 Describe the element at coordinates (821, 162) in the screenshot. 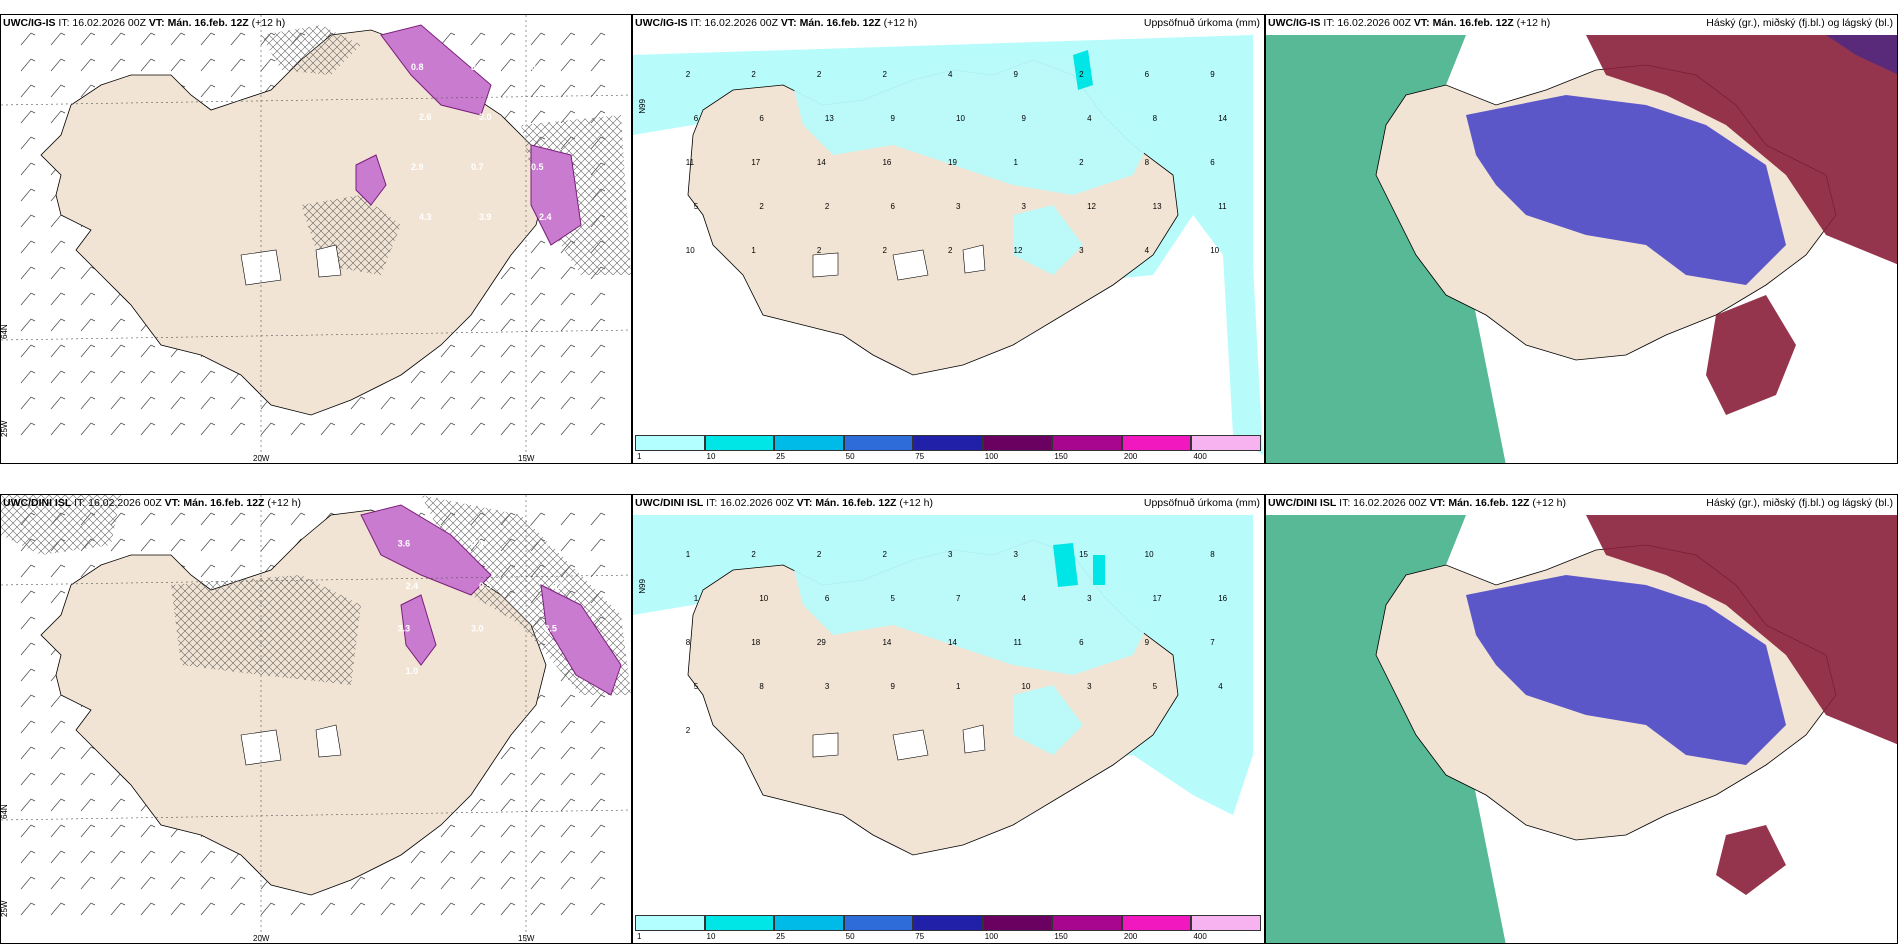

I see `value-label: 14` at that location.